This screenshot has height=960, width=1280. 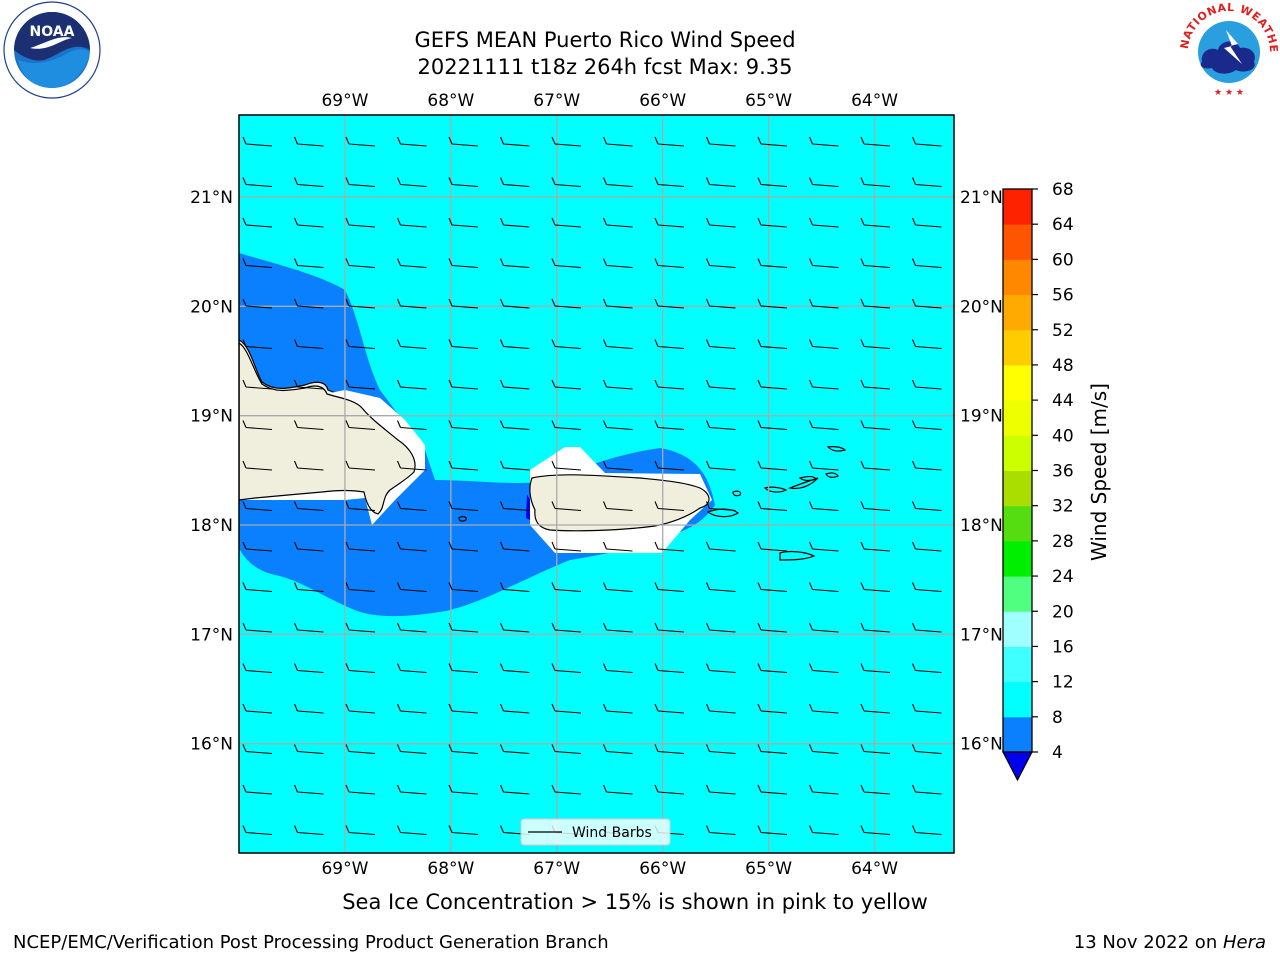 I want to click on map-title: GEFS MEAN Puerto Rico Wind Speed, so click(x=605, y=40).